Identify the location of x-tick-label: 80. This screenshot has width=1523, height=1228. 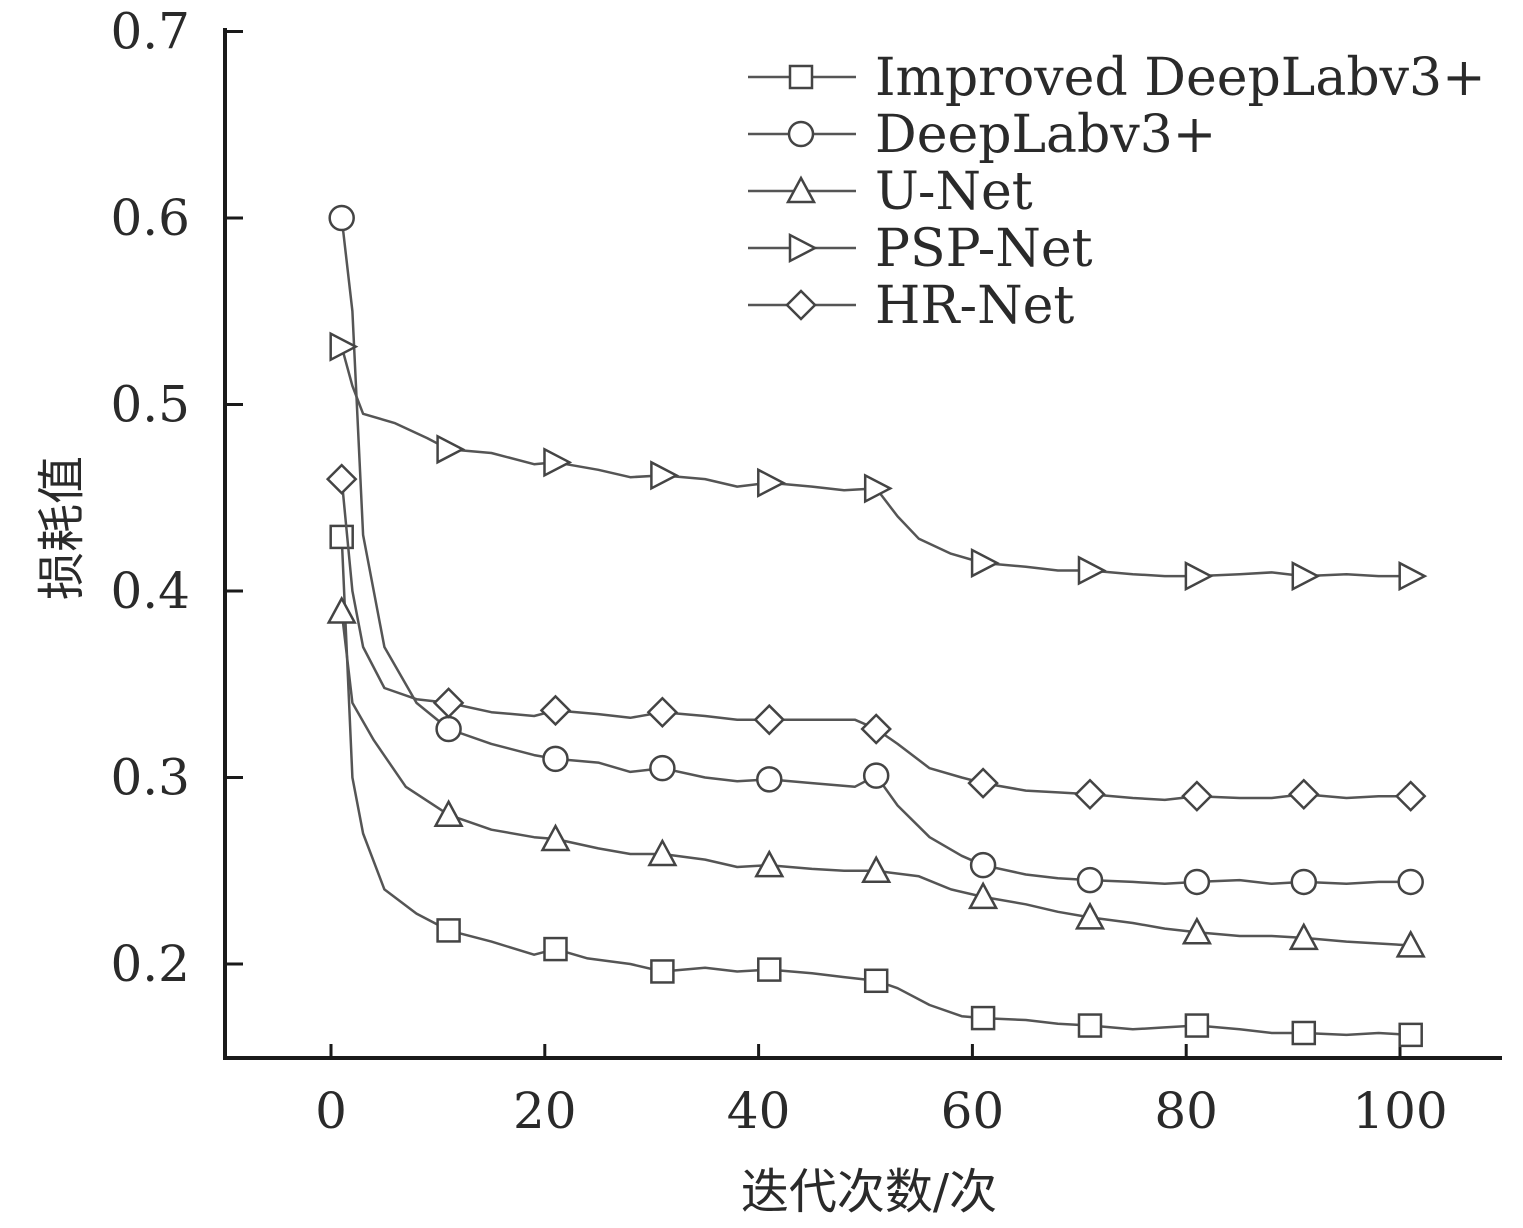
(1186, 1111).